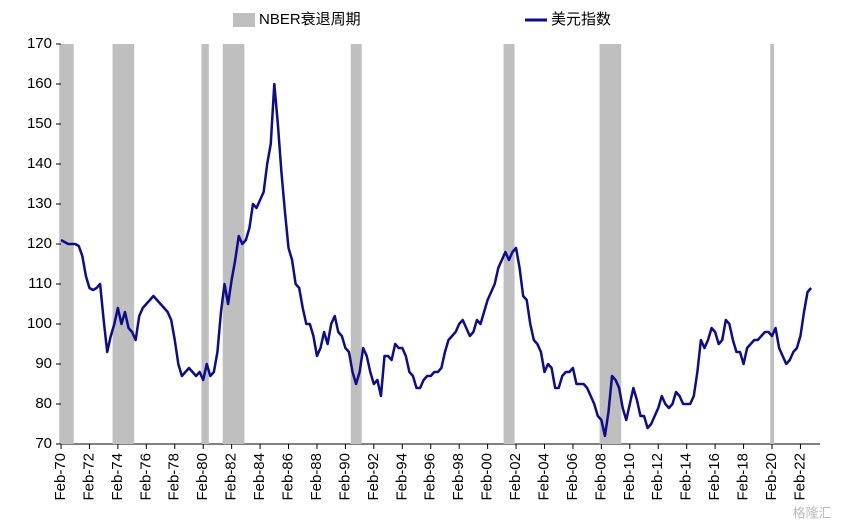  I want to click on x-tick-label: Feb-08, so click(600, 477).